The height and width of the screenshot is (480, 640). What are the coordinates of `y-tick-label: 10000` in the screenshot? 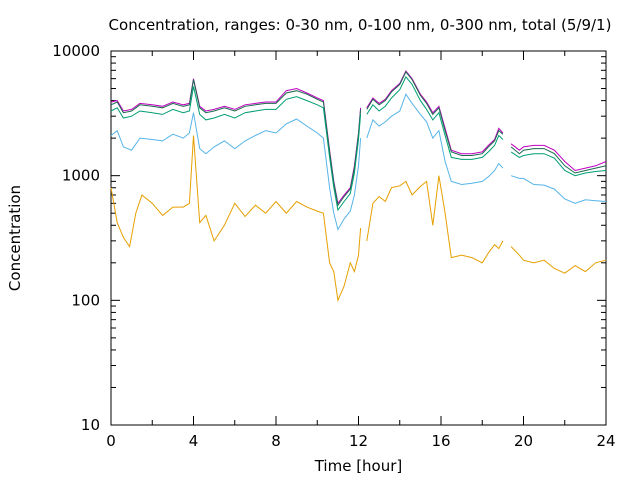 It's located at (76, 51).